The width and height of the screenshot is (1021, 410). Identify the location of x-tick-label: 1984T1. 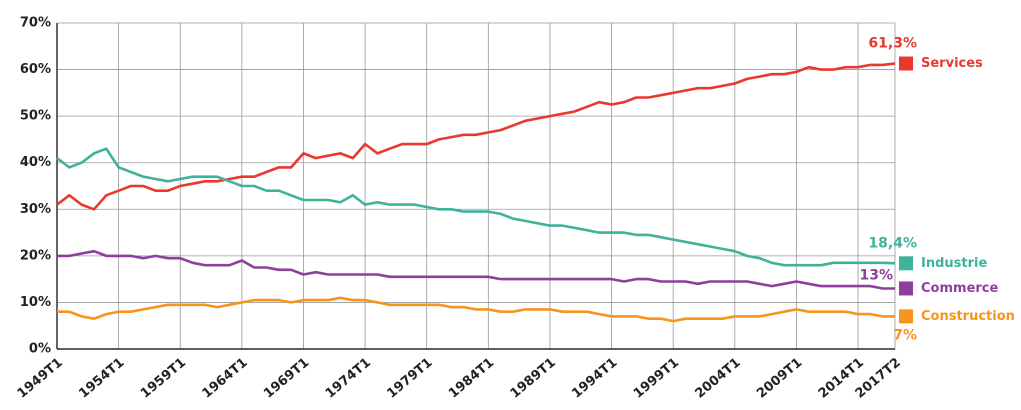
(471, 378).